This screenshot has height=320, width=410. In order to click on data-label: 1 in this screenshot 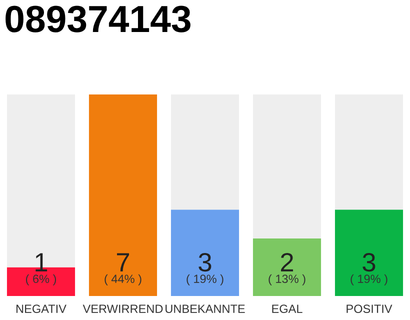, I will do `click(42, 262)`.